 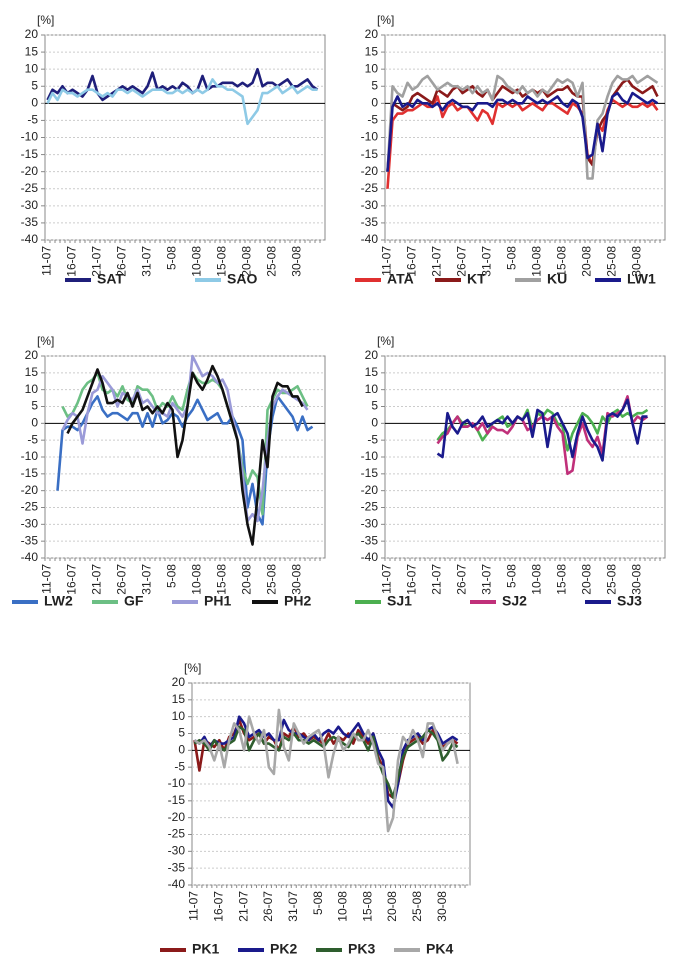 I want to click on legend-label: LW1, so click(x=641, y=279).